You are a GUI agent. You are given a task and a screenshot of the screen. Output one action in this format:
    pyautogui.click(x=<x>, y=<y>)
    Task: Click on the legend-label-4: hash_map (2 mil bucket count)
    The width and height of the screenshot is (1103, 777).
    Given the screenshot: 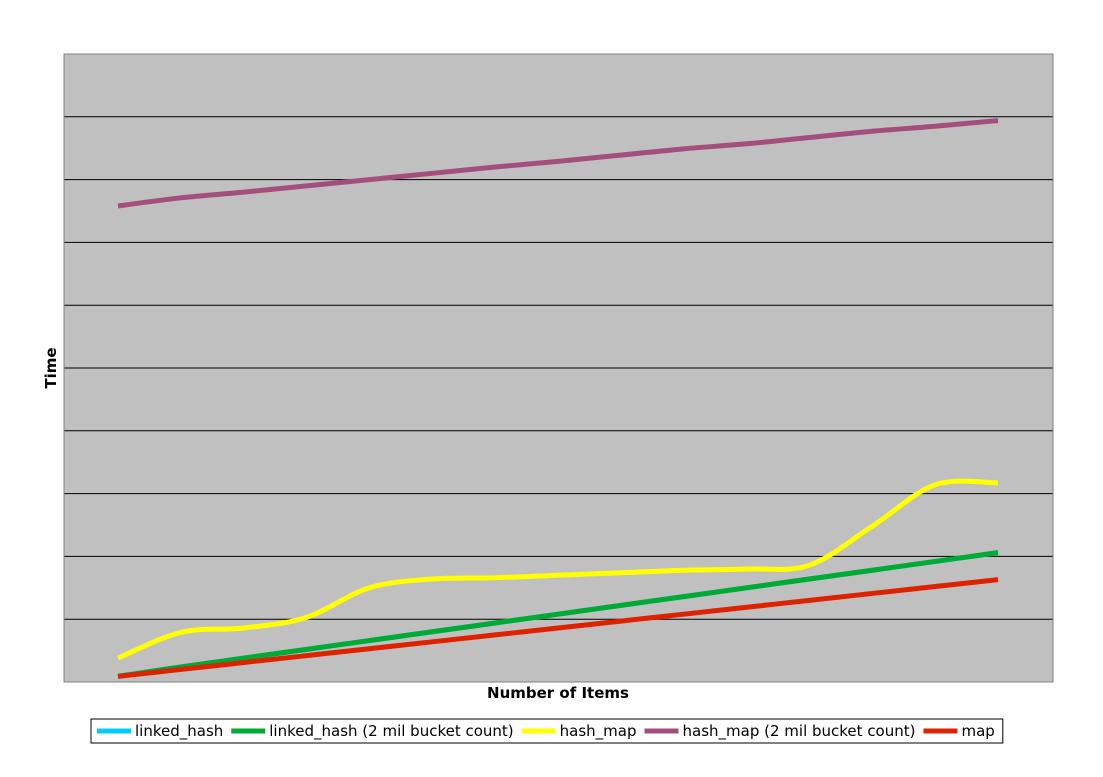 What is the action you would take?
    pyautogui.click(x=799, y=731)
    